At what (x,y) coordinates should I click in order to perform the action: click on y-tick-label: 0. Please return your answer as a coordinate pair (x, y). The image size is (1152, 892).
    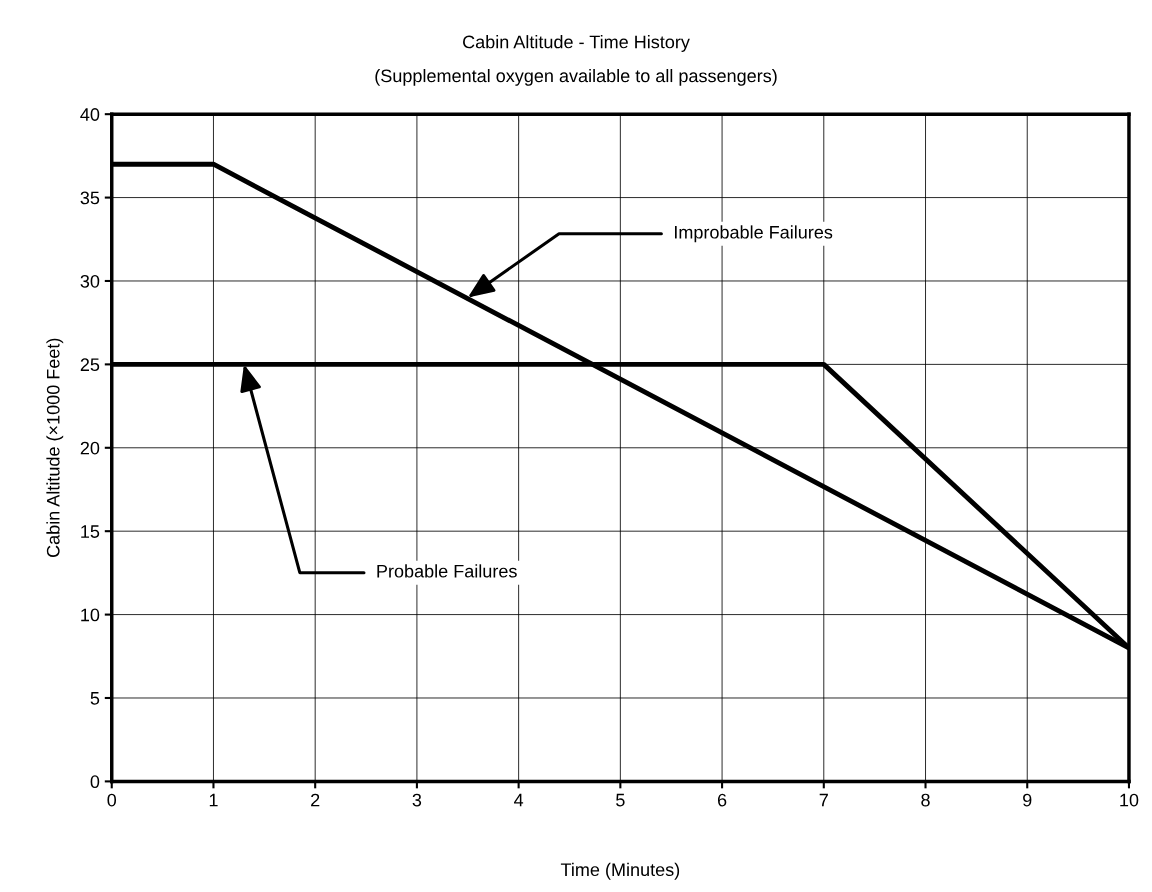
    Looking at the image, I should click on (95, 782).